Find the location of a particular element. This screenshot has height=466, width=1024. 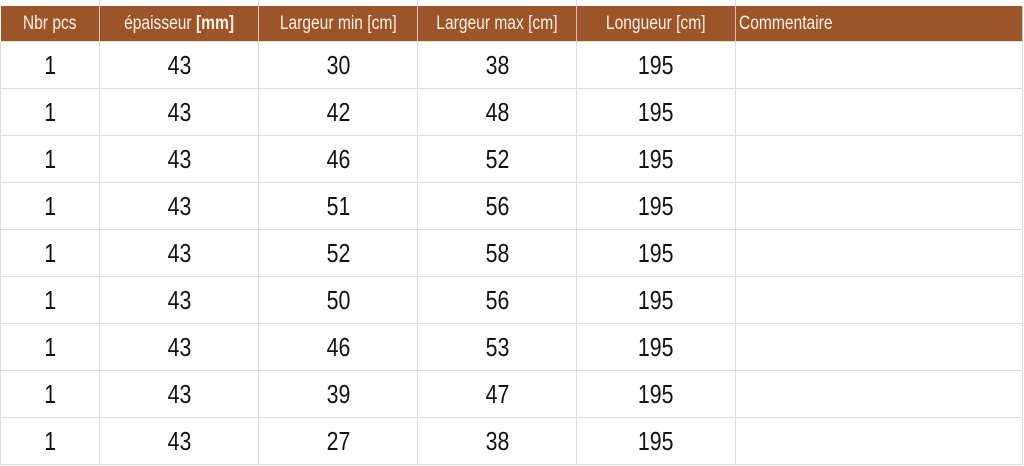

cell-largeur-max: 58 is located at coordinates (497, 253).